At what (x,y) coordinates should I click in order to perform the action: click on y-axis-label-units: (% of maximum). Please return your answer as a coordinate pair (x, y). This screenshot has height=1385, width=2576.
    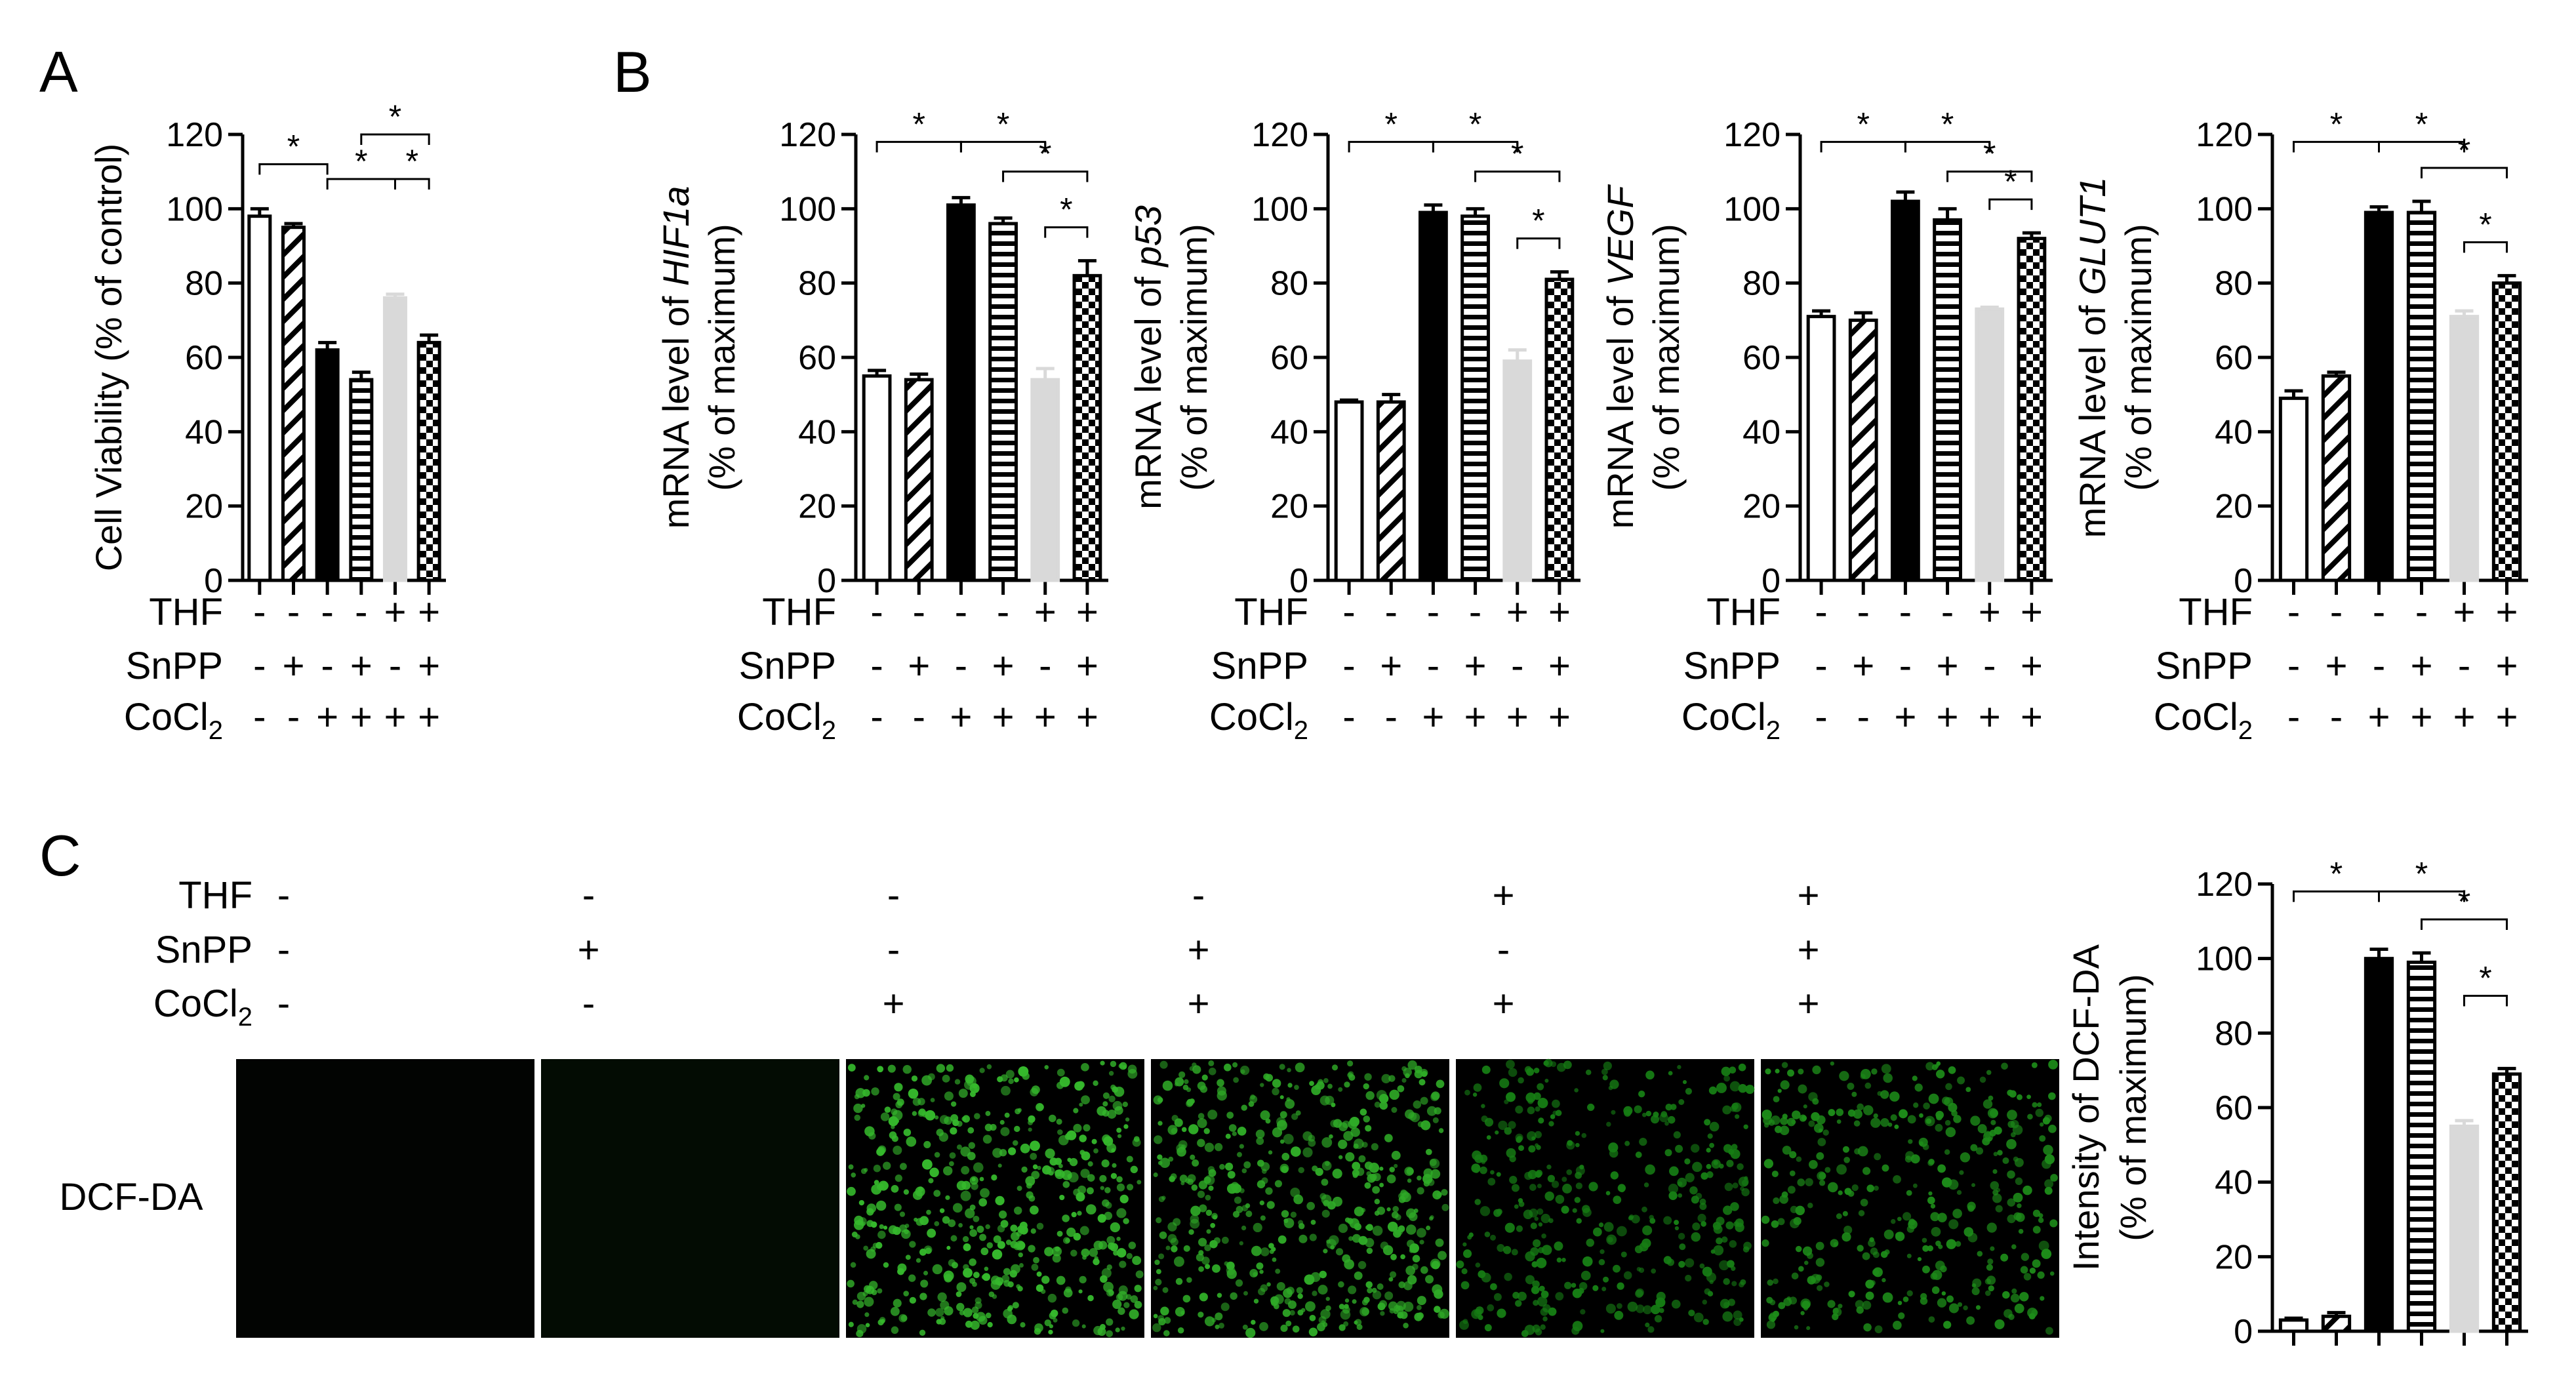
    Looking at the image, I should click on (2133, 1107).